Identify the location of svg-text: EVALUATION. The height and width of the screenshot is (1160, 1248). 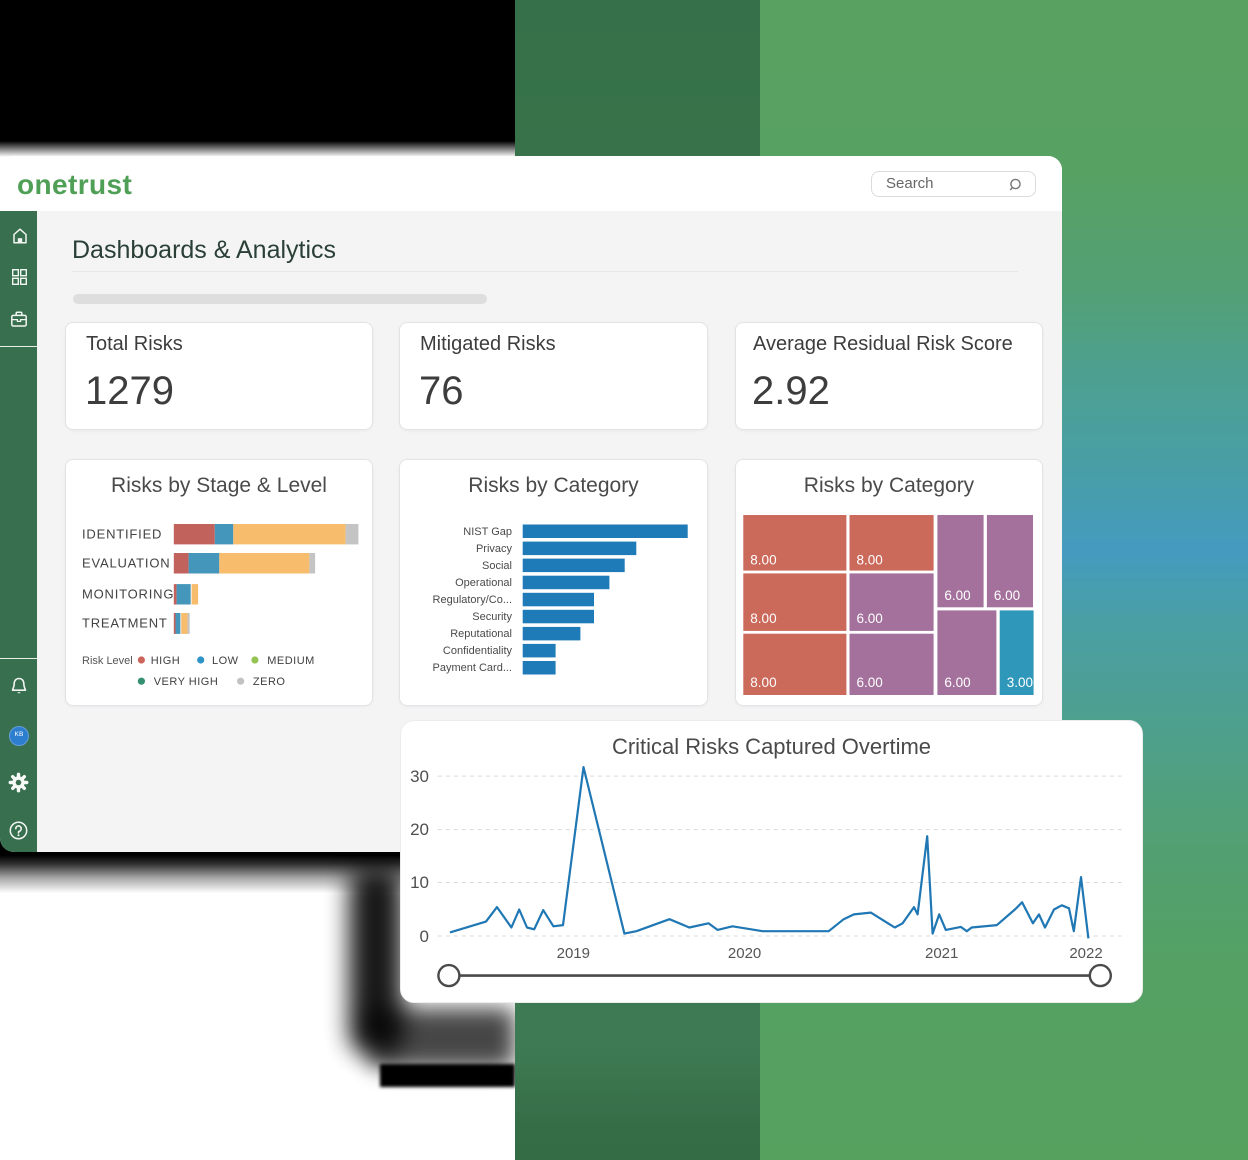
(126, 563).